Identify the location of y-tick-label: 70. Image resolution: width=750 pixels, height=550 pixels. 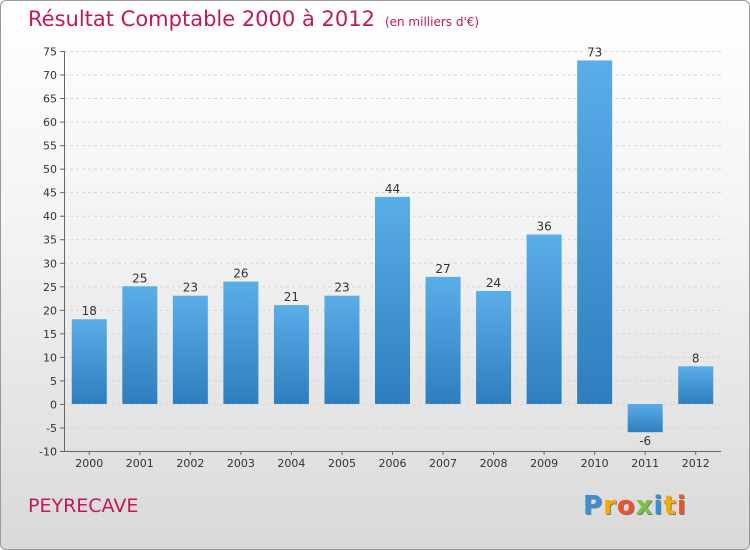
(50, 75).